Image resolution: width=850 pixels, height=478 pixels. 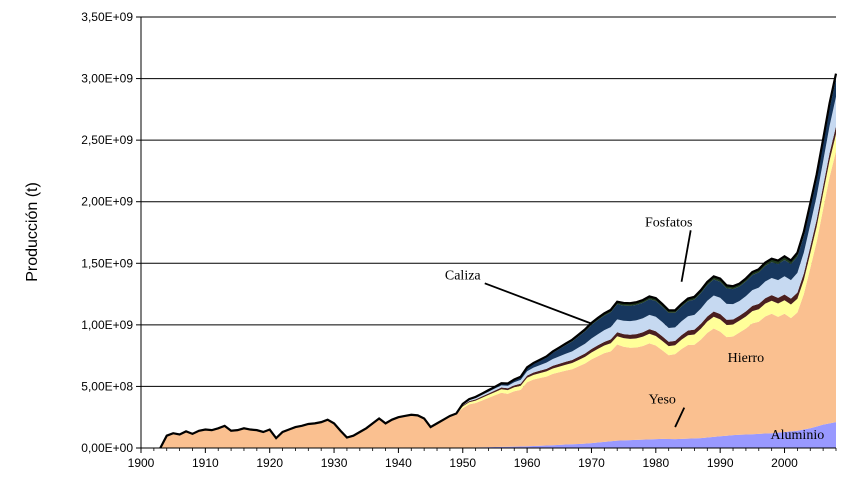 I want to click on x-tick-label: 2000, so click(x=784, y=463).